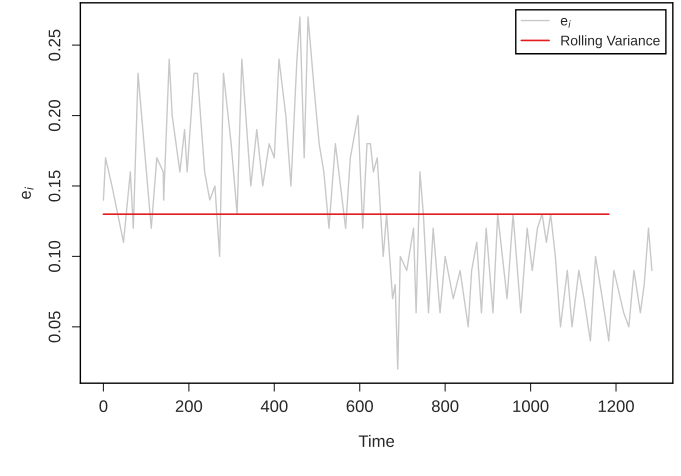 This screenshot has width=681, height=476. I want to click on y-tick-label: 0.05, so click(54, 326).